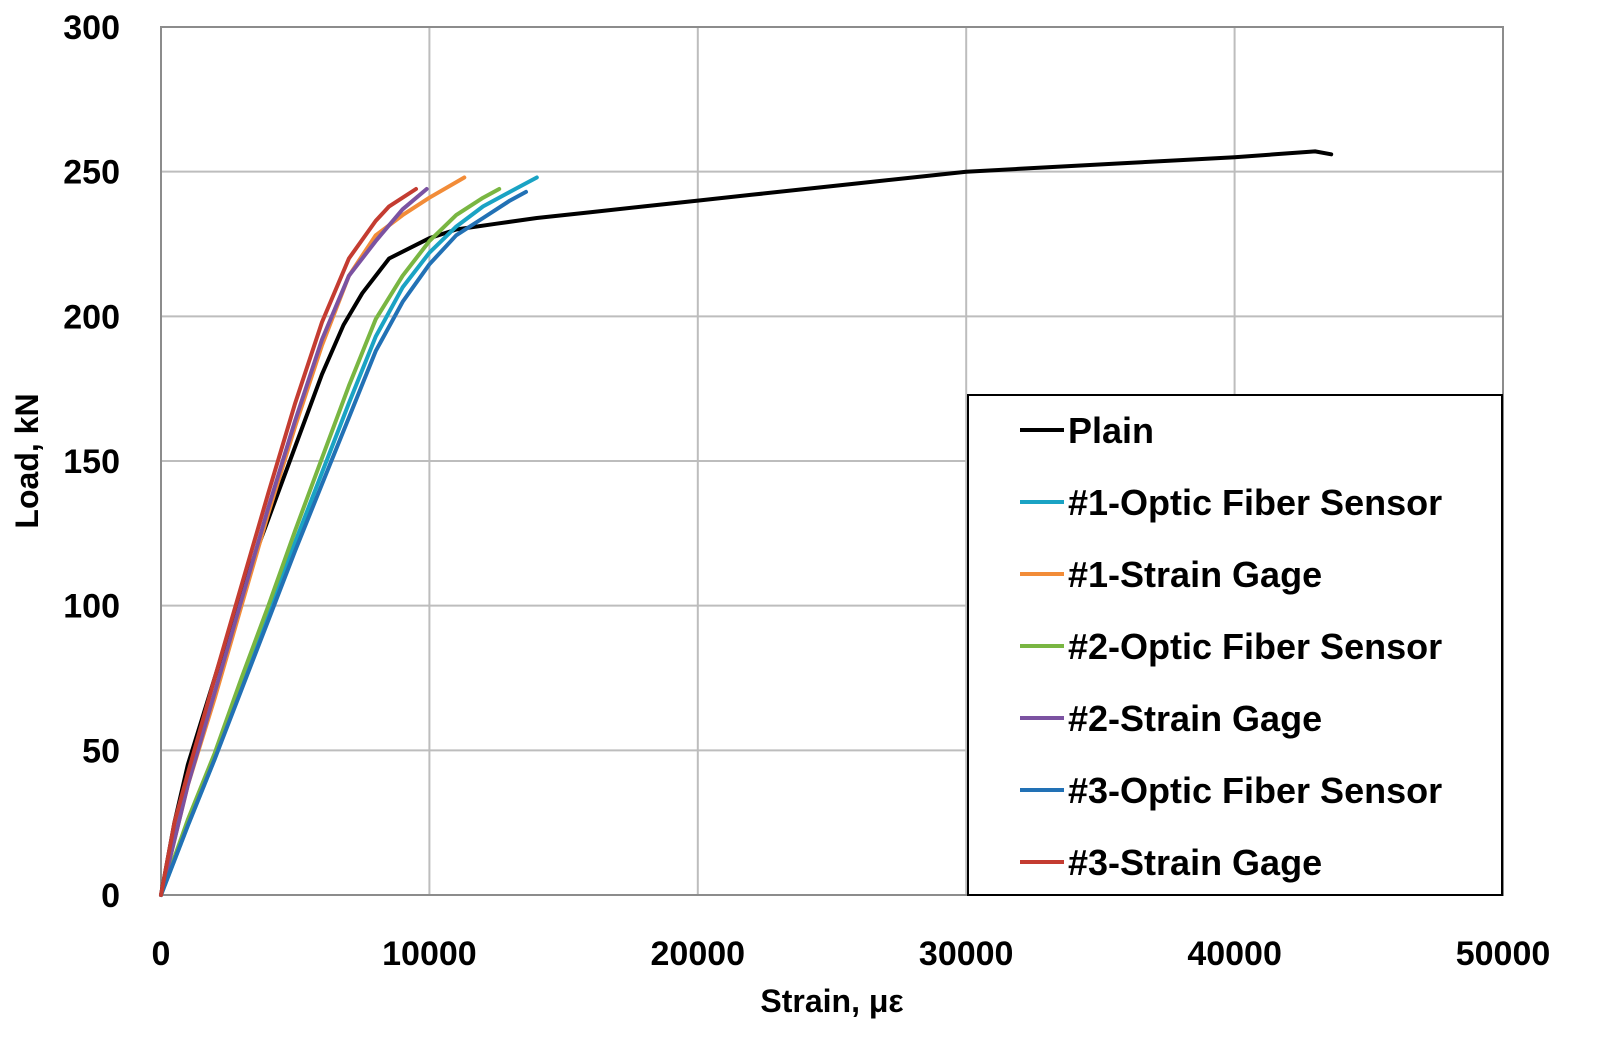  I want to click on legend-label: #3-Strain Gage, so click(1195, 862).